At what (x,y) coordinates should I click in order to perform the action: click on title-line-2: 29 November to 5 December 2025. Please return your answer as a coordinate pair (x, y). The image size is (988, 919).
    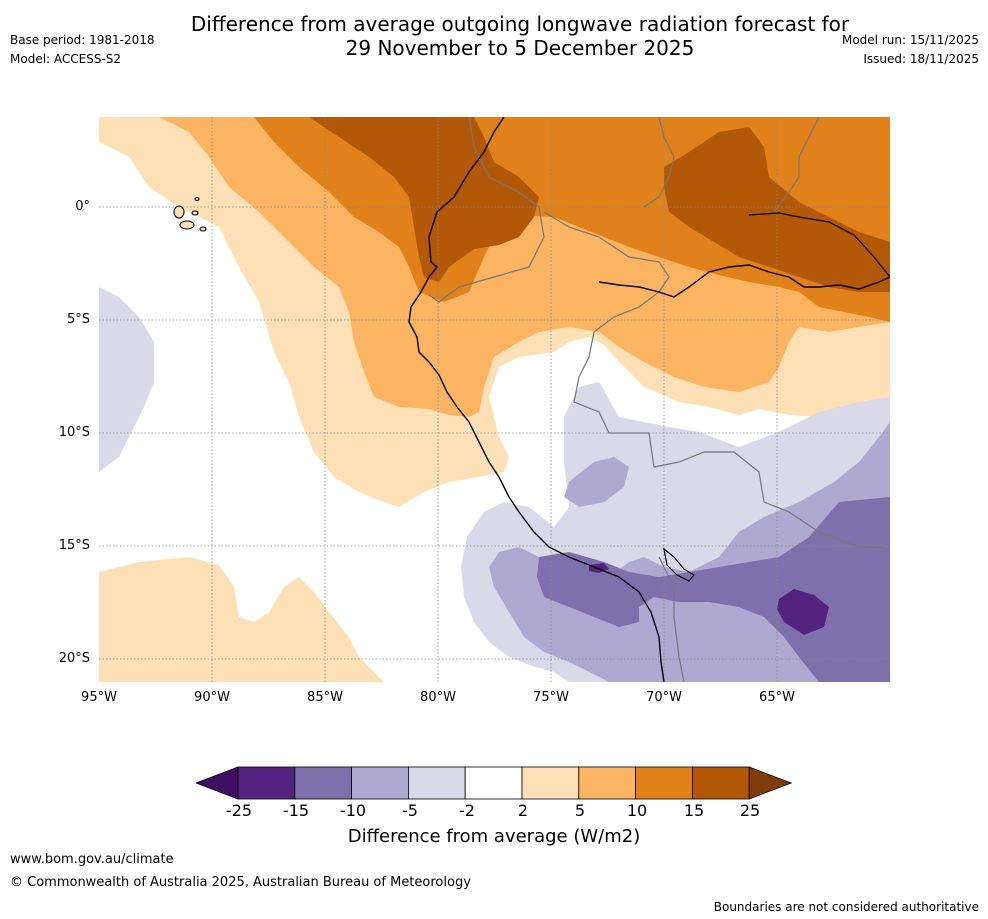
    Looking at the image, I should click on (520, 48).